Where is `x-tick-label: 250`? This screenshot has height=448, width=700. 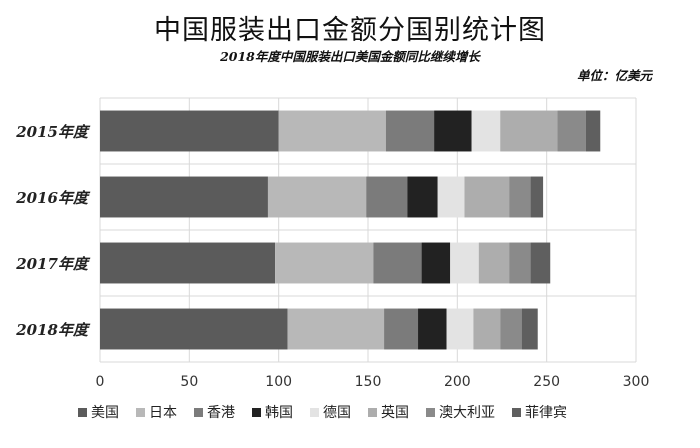
x-tick-label: 250 is located at coordinates (546, 382).